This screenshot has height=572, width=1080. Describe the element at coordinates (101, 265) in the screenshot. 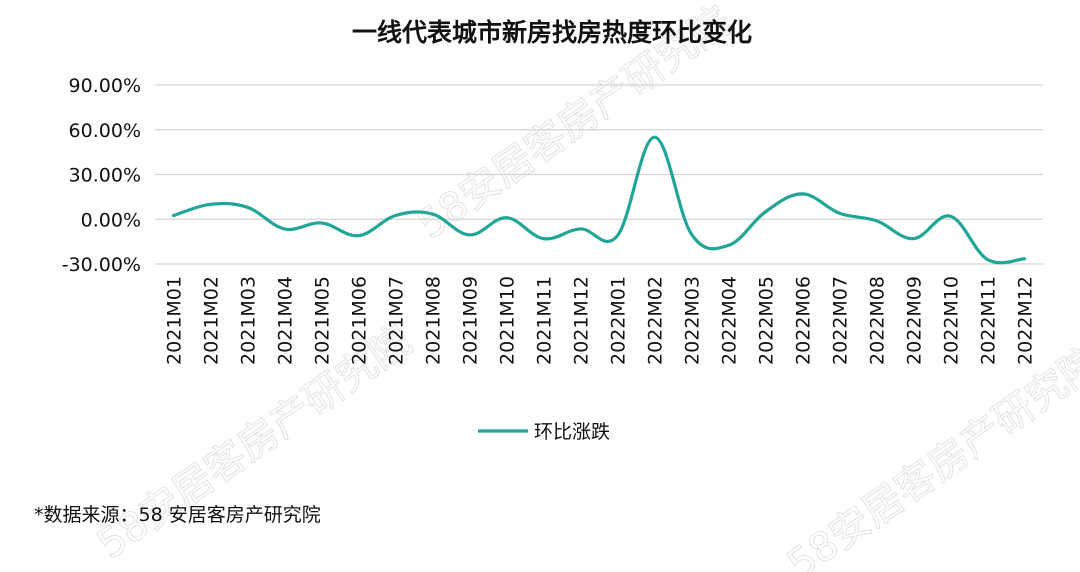

I see `y-tick-label: -30.00%` at that location.